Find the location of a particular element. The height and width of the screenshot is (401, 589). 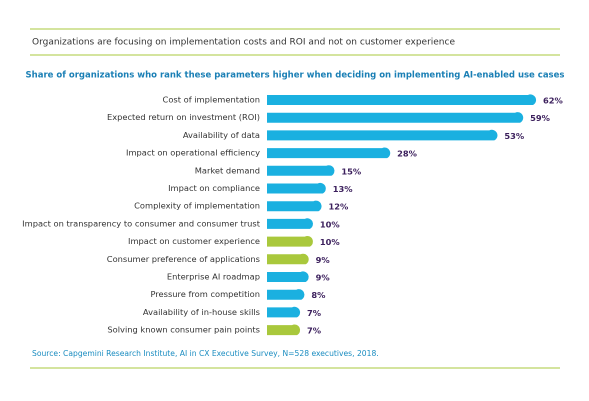

value-label: 12% is located at coordinates (338, 207).